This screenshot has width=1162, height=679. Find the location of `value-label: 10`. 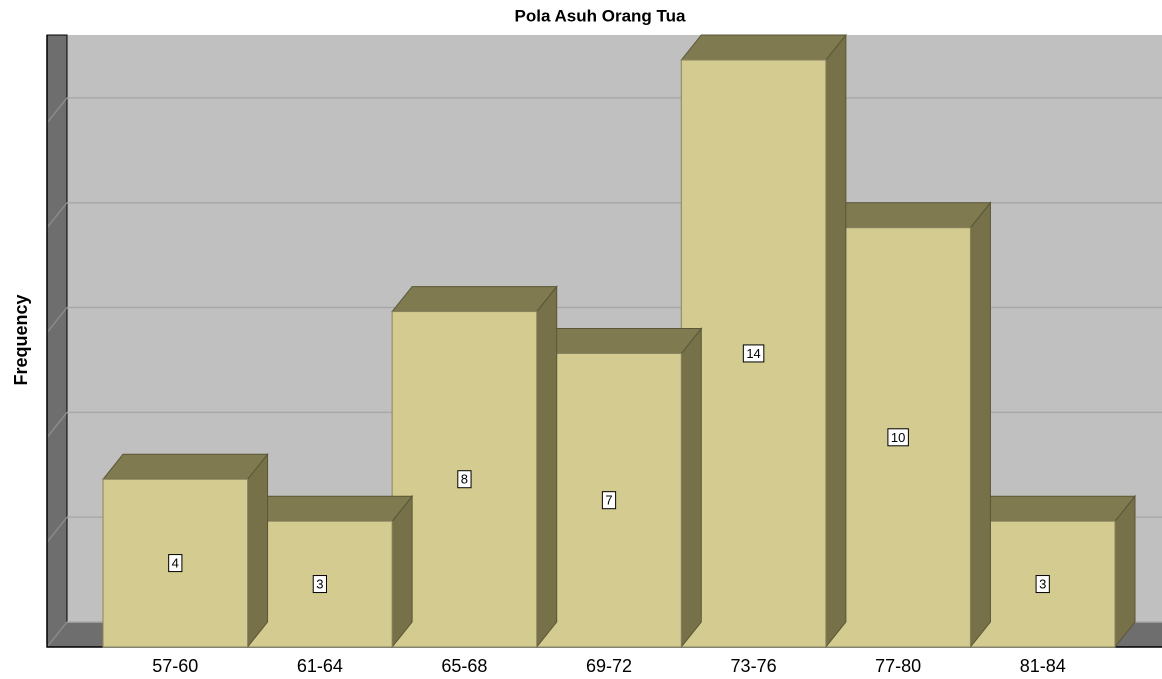

value-label: 10 is located at coordinates (898, 437).